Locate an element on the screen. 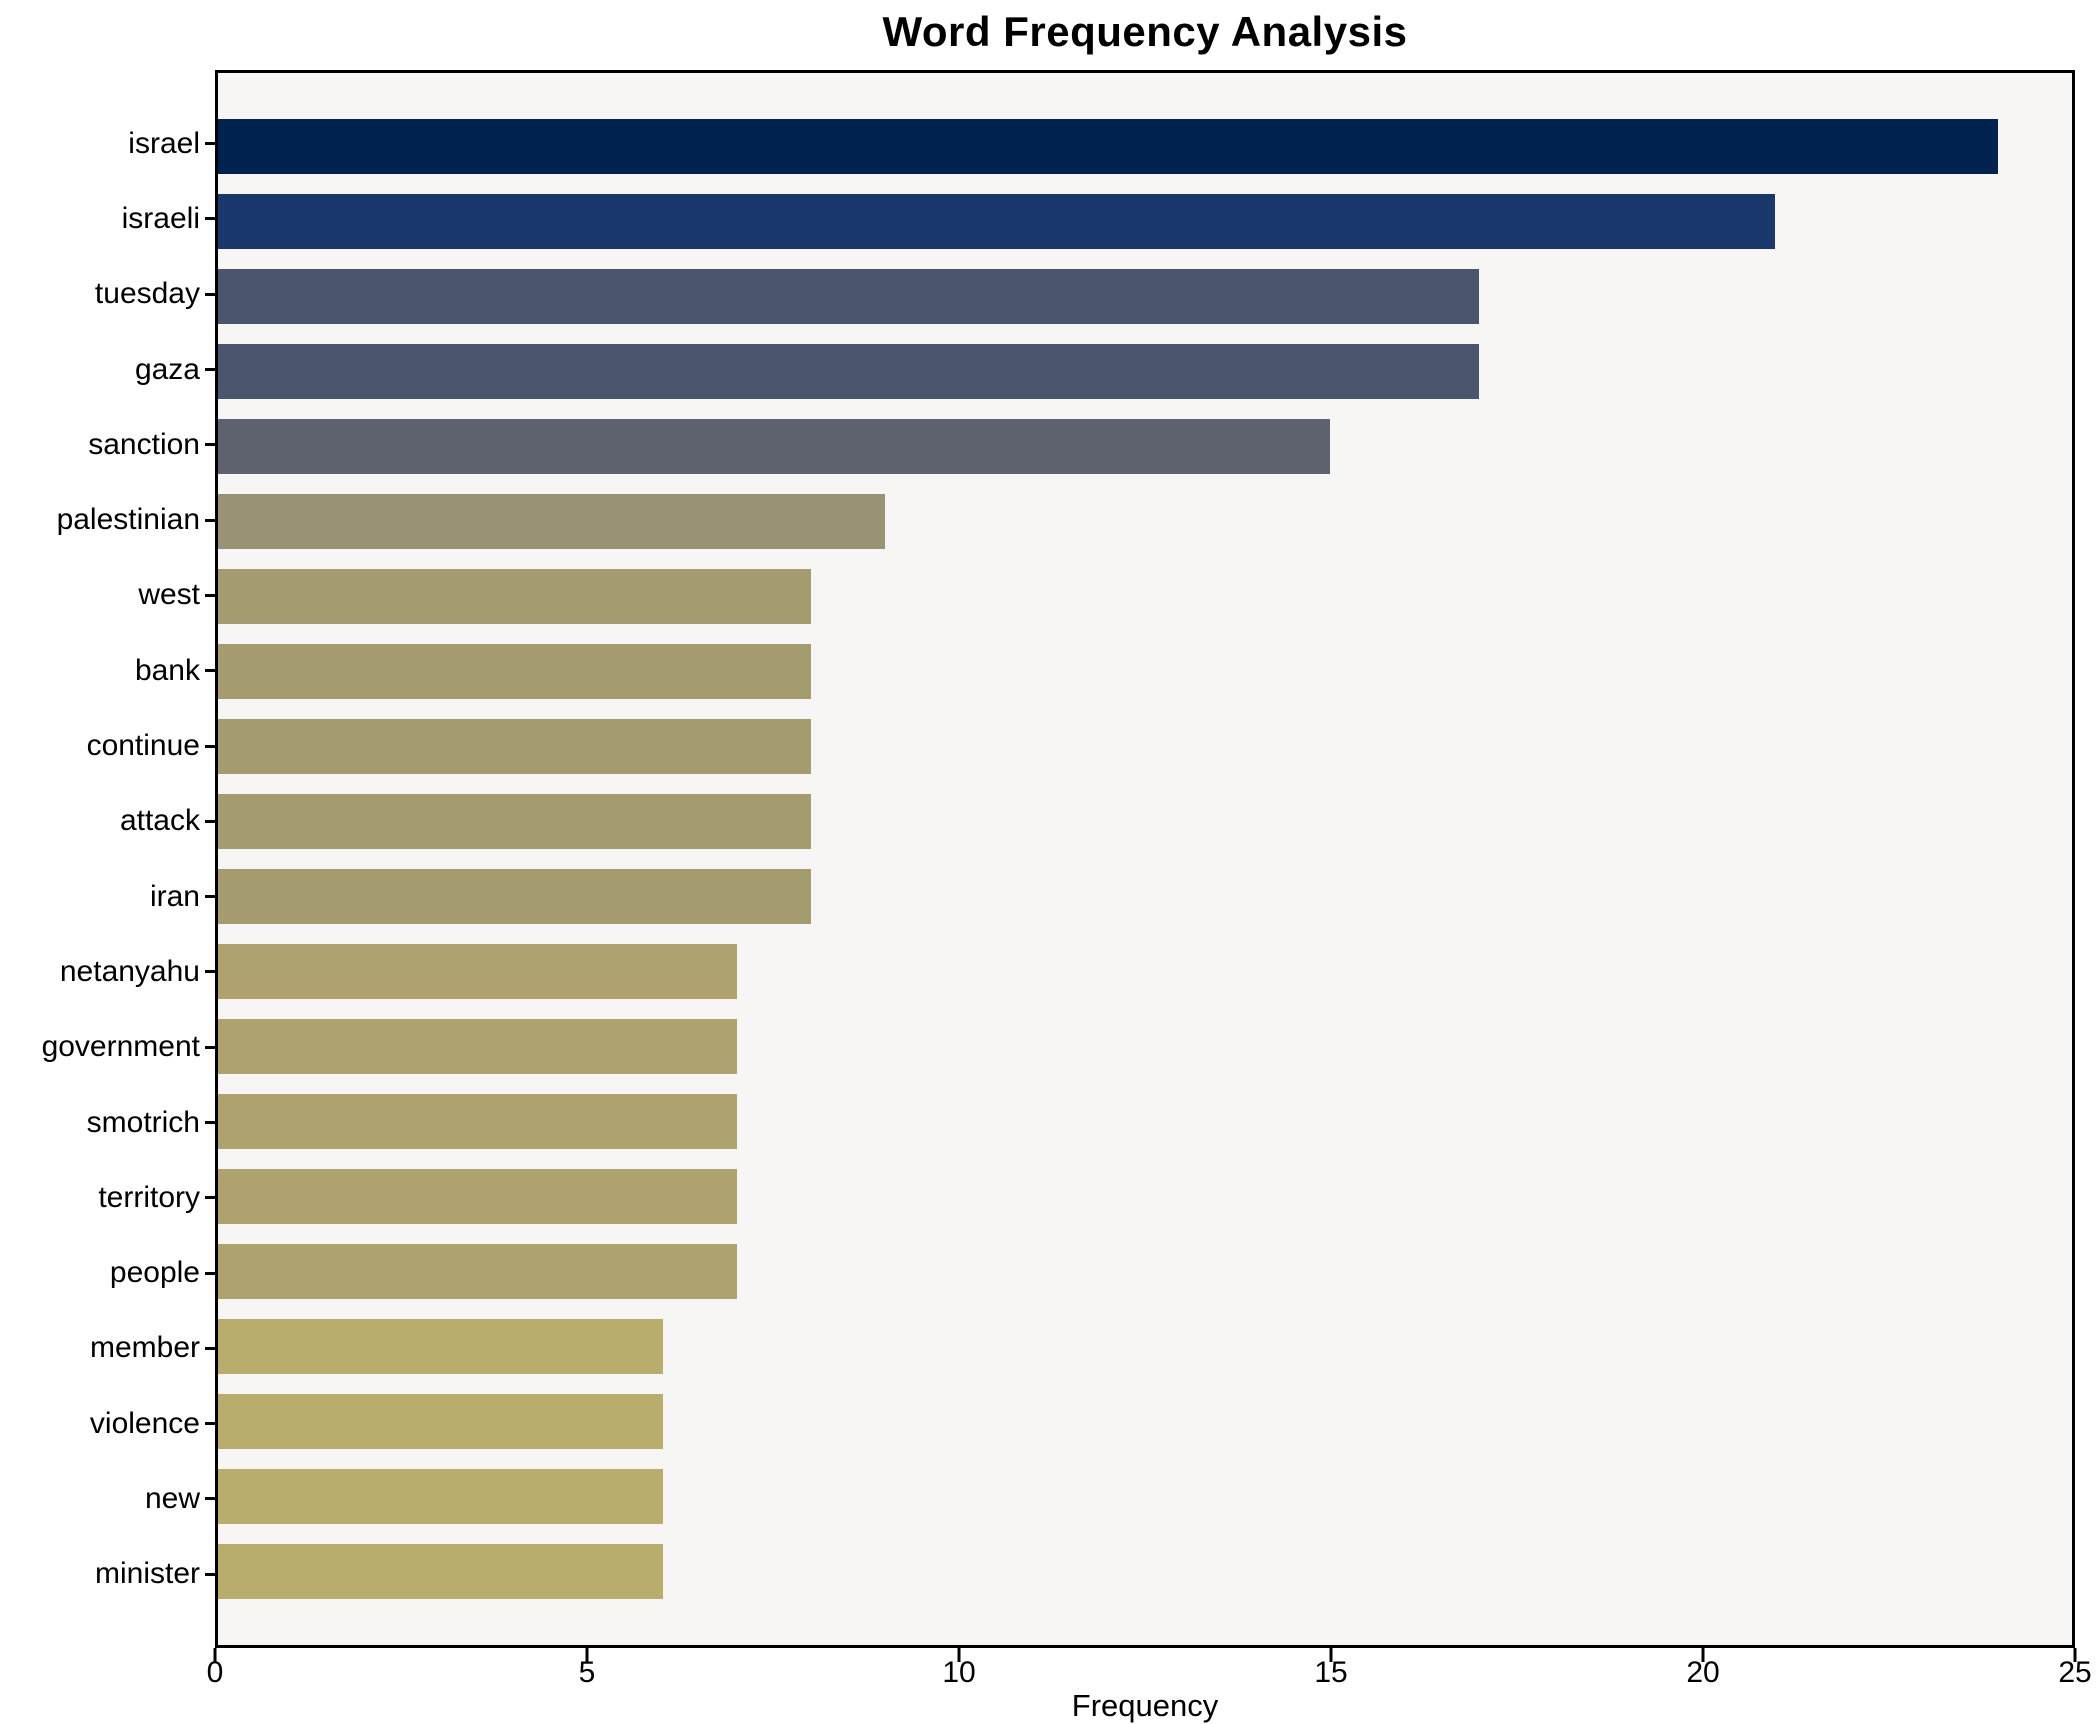 The width and height of the screenshot is (2098, 1724). bar-continue is located at coordinates (515, 746).